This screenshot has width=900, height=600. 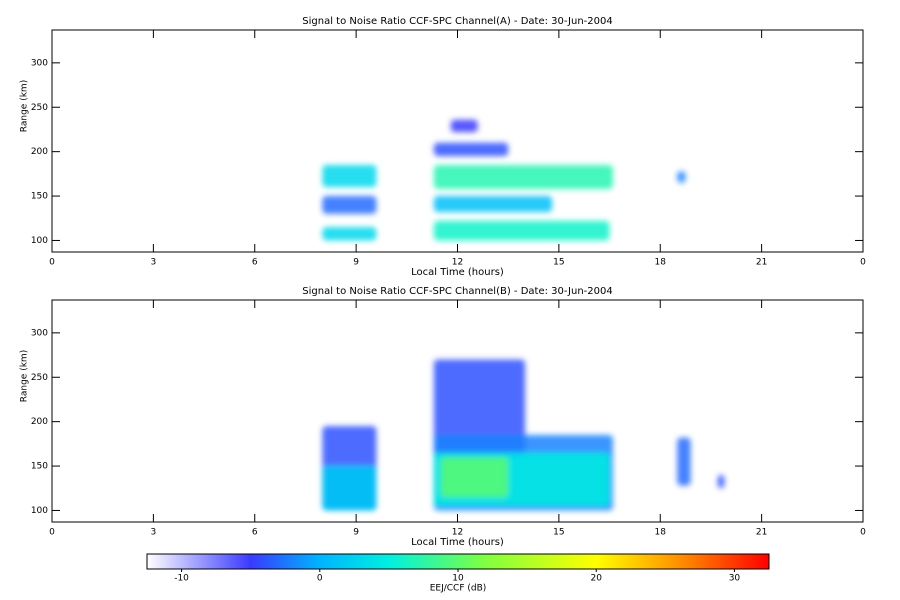 I want to click on colorbar, so click(x=458, y=561).